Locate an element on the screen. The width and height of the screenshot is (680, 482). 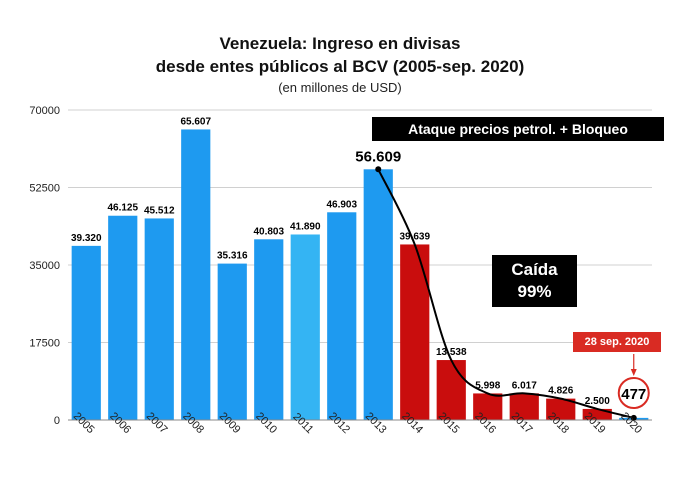
value-circle-2020 is located at coordinates (633, 393).